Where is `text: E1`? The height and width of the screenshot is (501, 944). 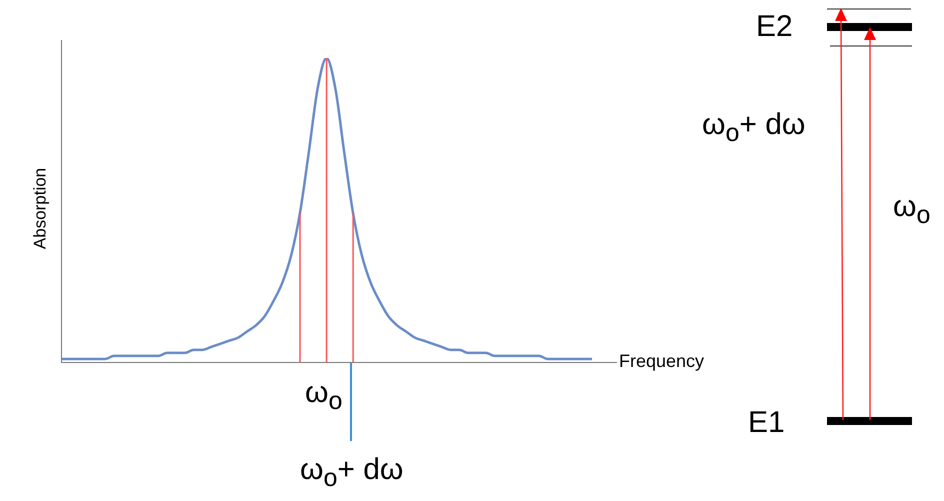 text: E1 is located at coordinates (766, 422).